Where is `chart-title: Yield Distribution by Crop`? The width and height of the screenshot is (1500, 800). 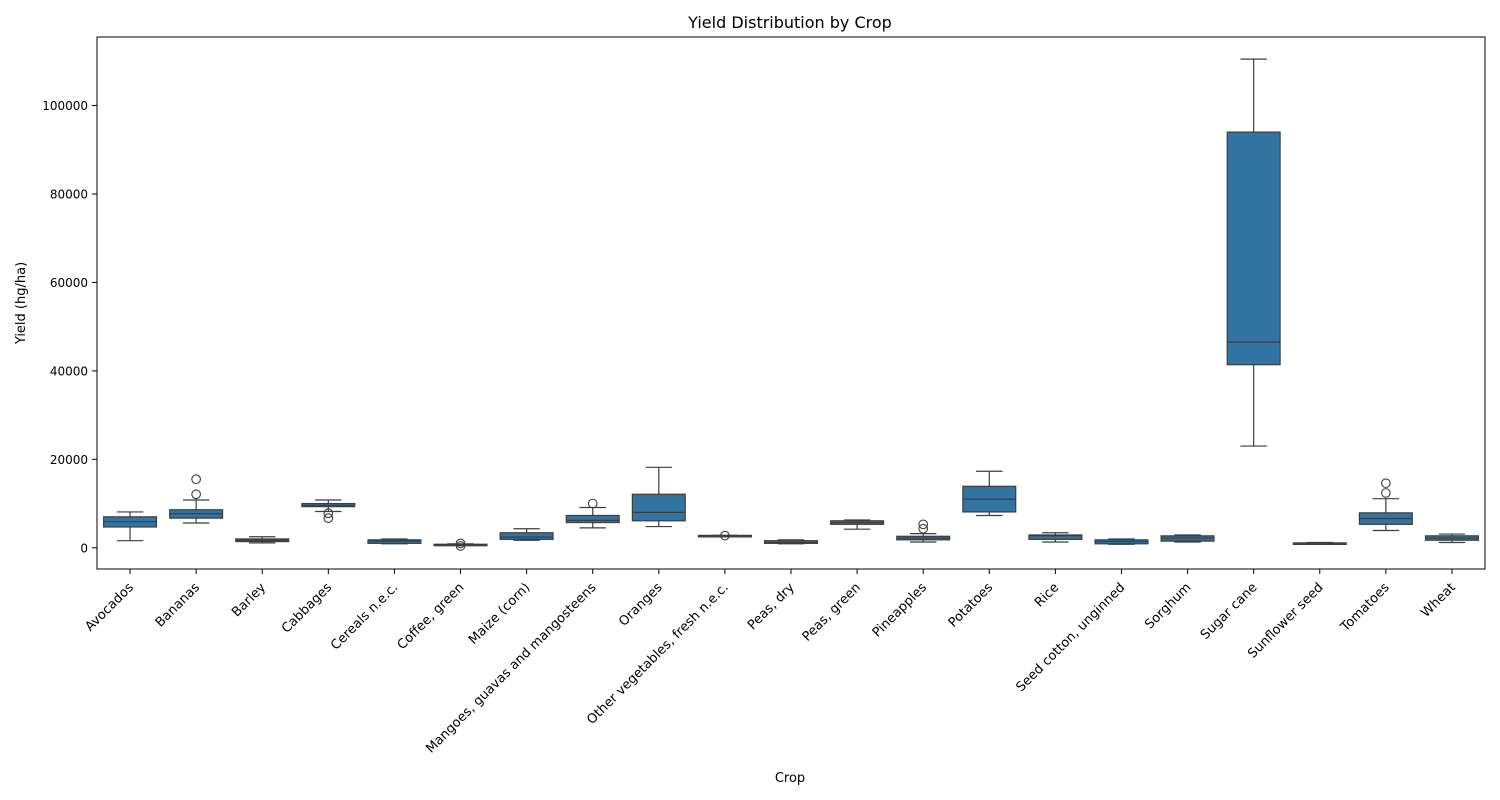 chart-title: Yield Distribution by Crop is located at coordinates (789, 22).